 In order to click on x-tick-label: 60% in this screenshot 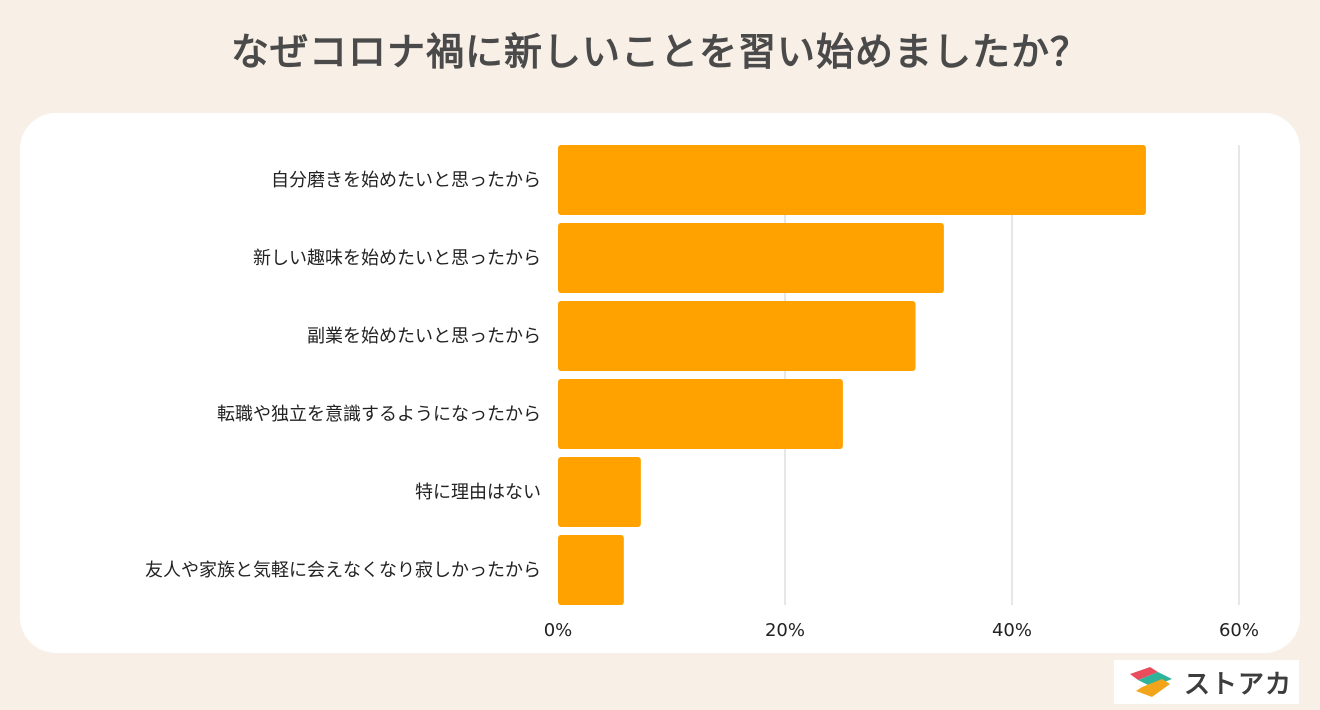, I will do `click(1239, 630)`.